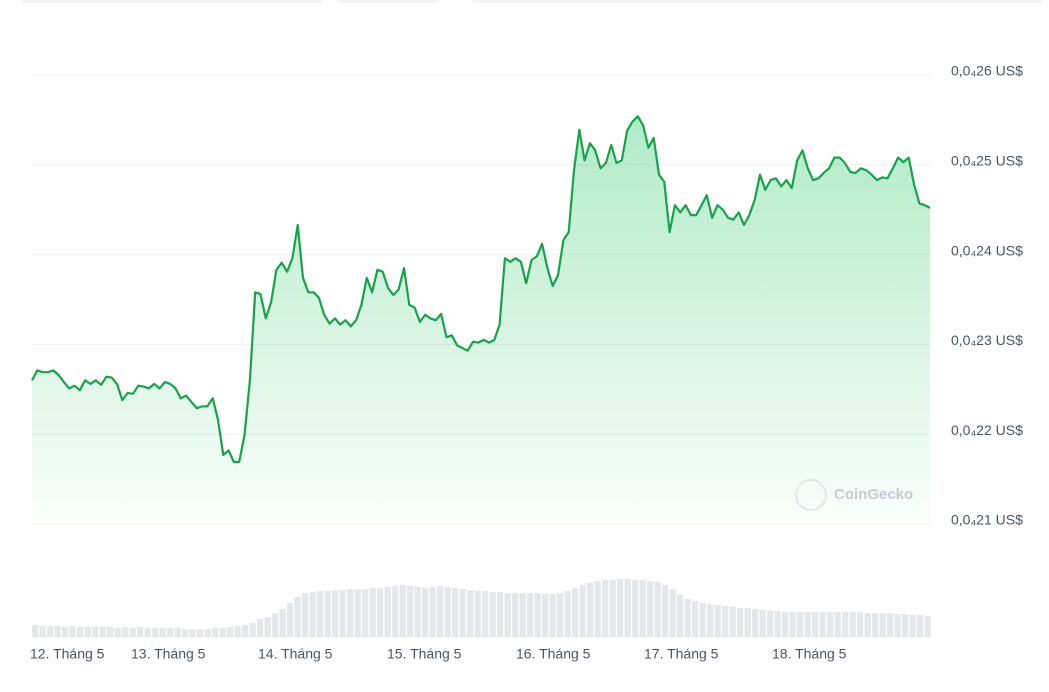 This screenshot has width=1049, height=692. Describe the element at coordinates (987, 71) in the screenshot. I see `y-tick-label: 0,0₄26 US$` at that location.